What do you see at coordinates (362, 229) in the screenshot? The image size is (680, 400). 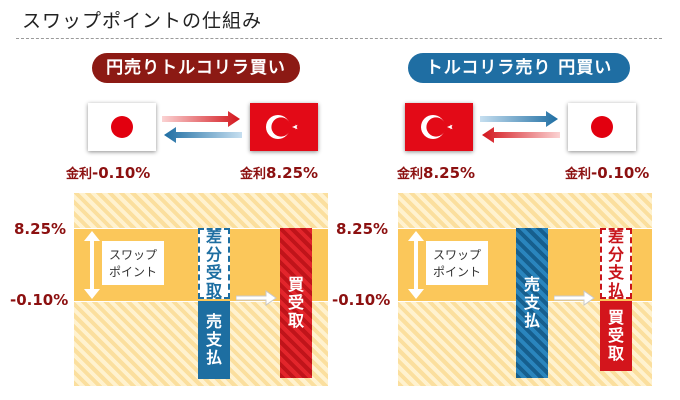 I see `right-axis-top-label: 8.25%` at bounding box center [362, 229].